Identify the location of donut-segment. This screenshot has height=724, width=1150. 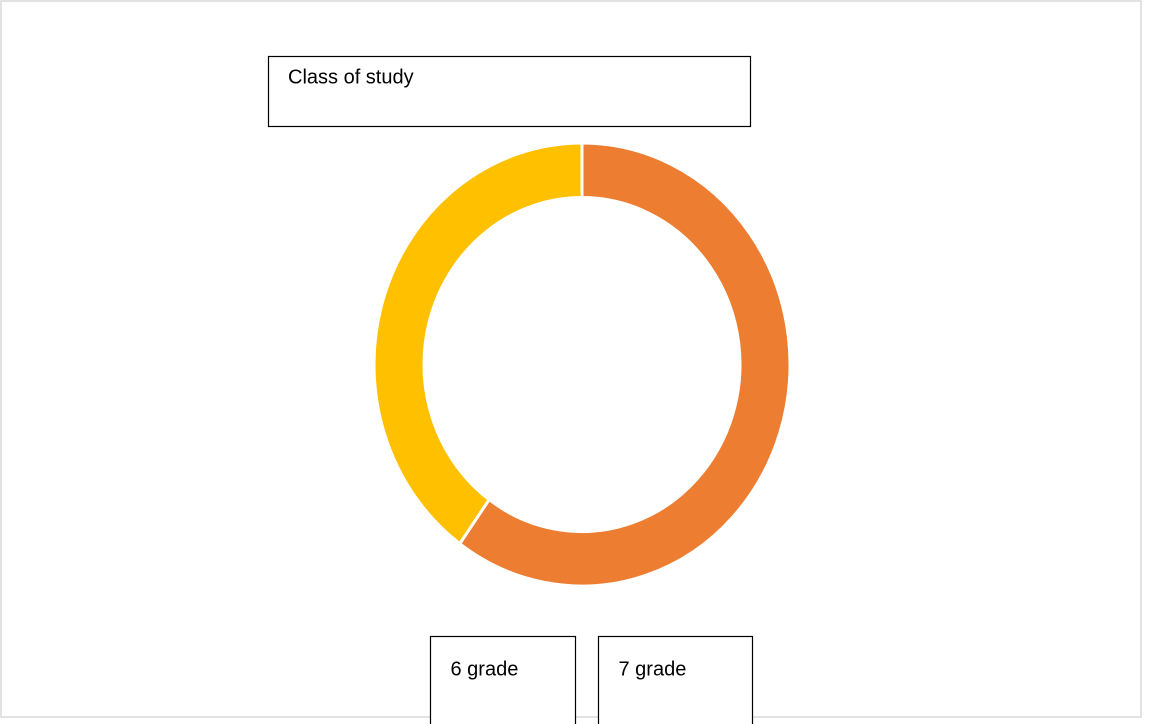
(478, 343).